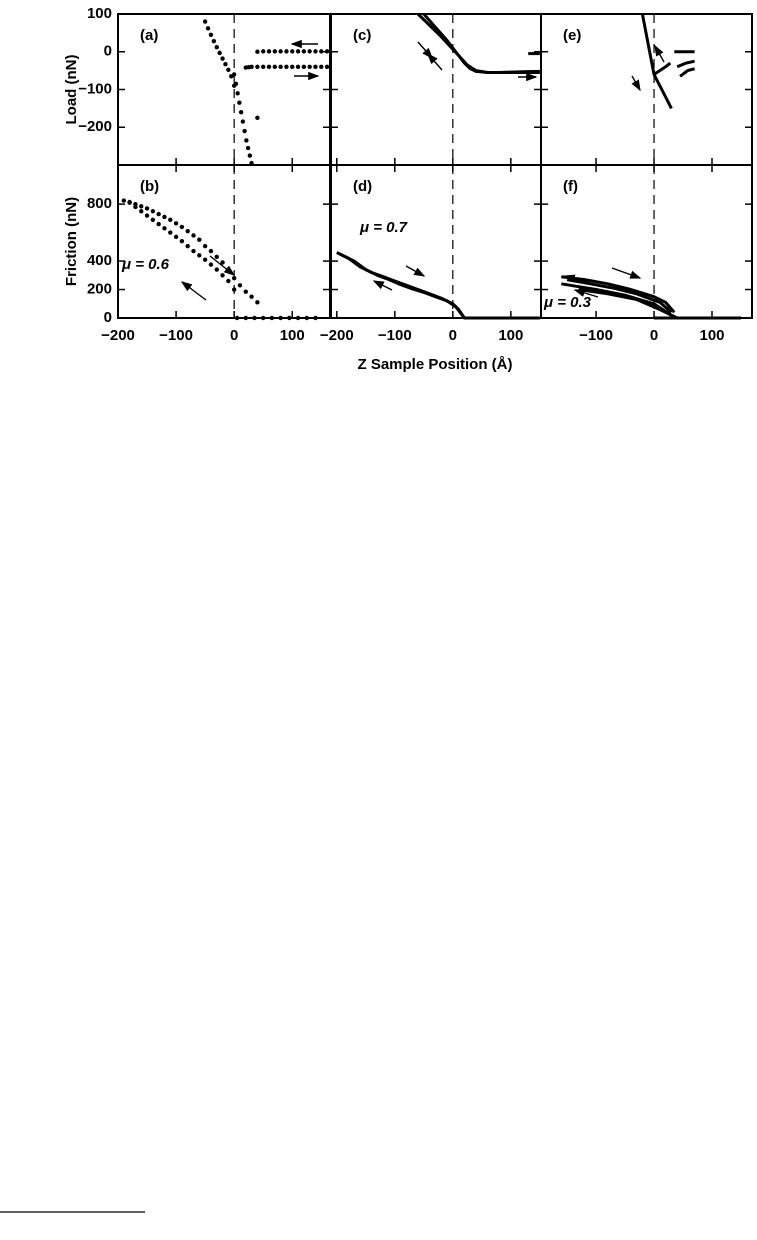  I want to click on panel-label: (c), so click(362, 35).